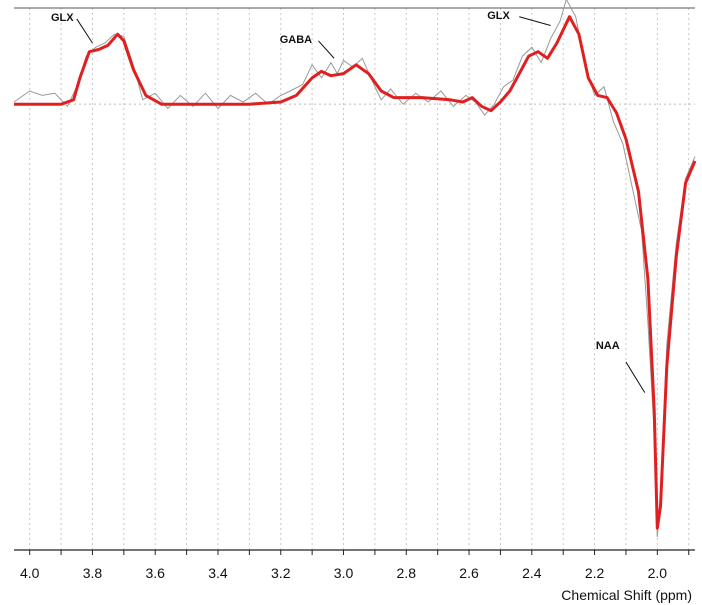  I want to click on x-tick-label: 2.0, so click(658, 573).